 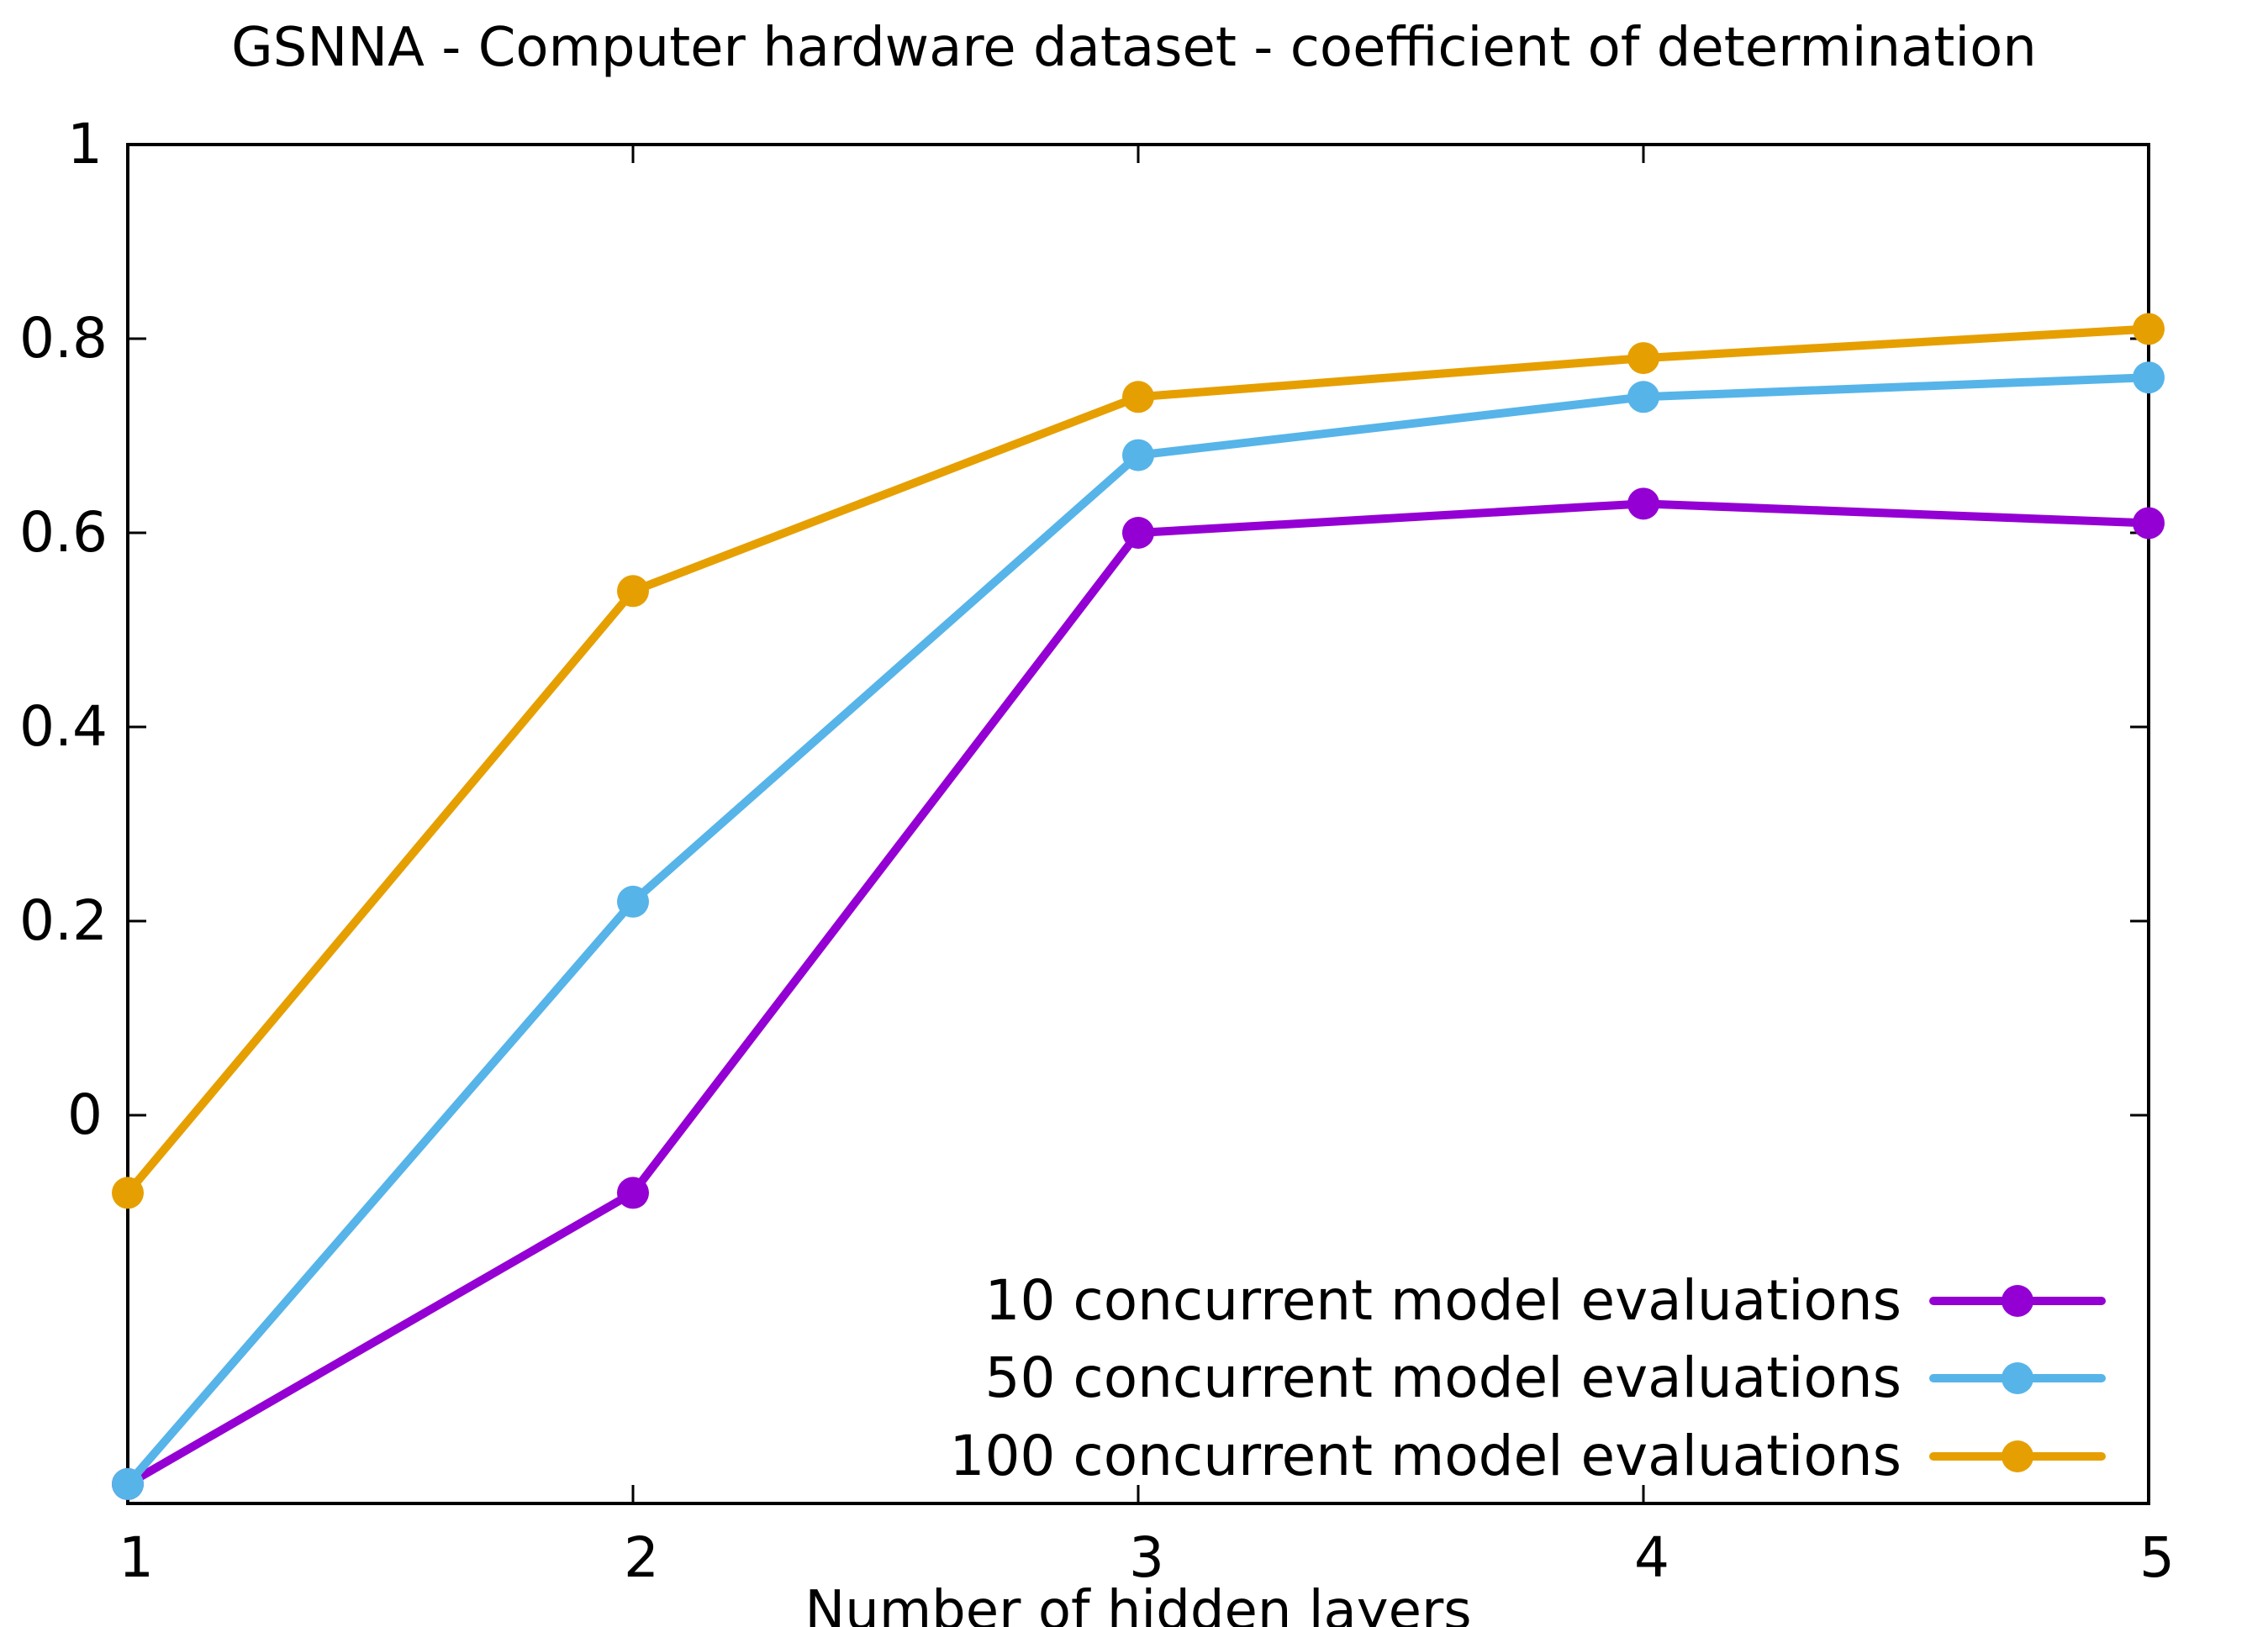 What do you see at coordinates (128, 1193) in the screenshot?
I see `data-point-100-concurrent-model-evaluations-x1` at bounding box center [128, 1193].